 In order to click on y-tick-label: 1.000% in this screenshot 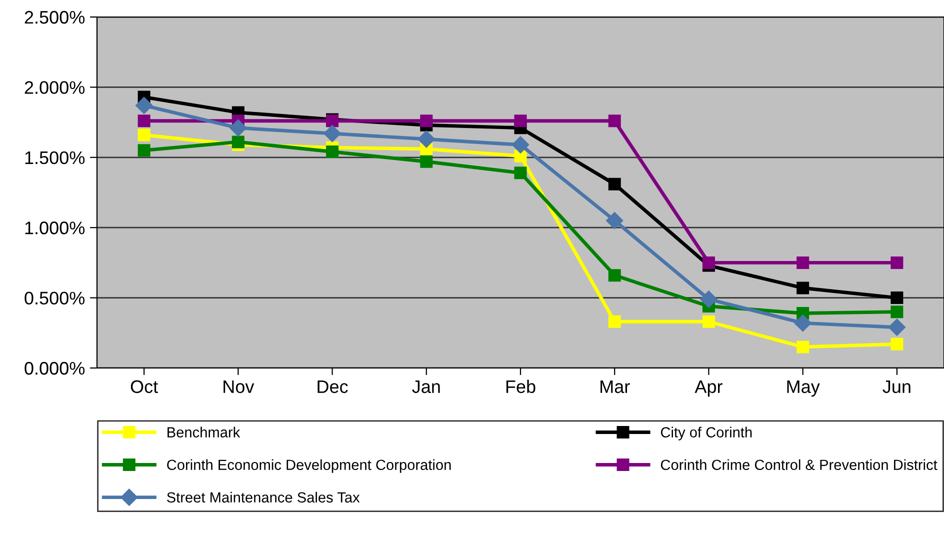, I will do `click(55, 228)`.